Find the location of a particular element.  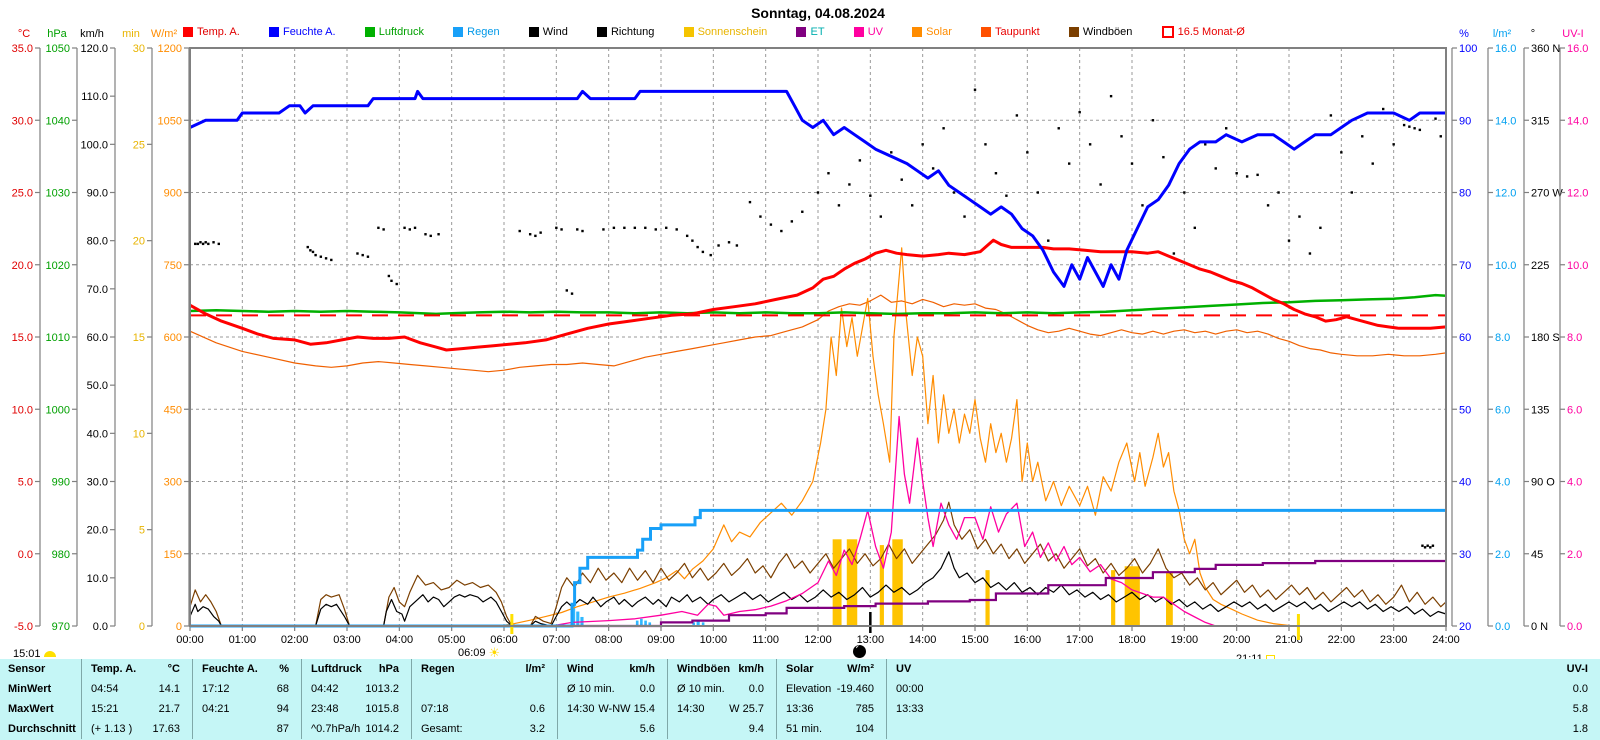

cell-label: 00:00 is located at coordinates (910, 689).